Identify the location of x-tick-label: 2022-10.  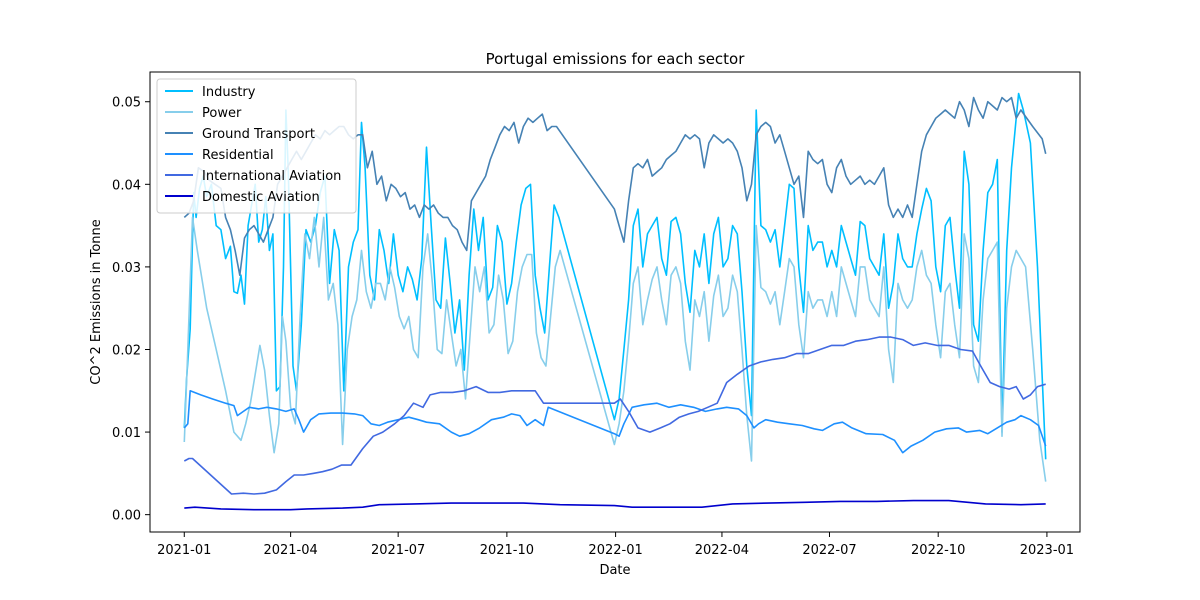
(938, 550).